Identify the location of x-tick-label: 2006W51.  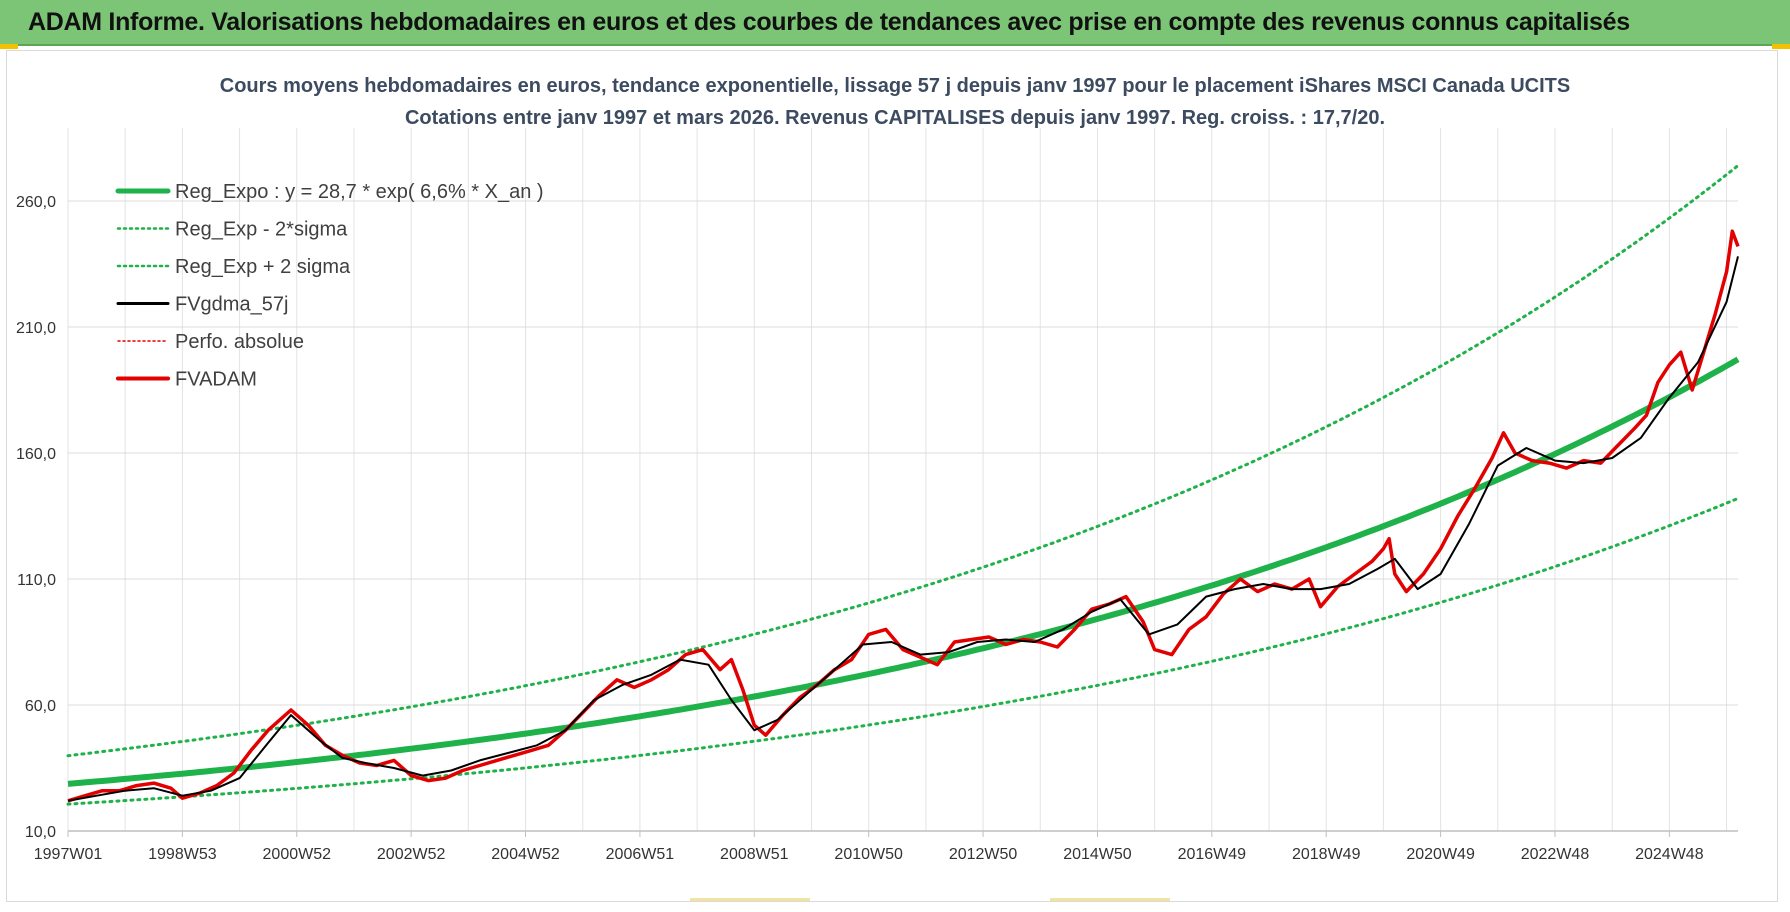
(640, 854).